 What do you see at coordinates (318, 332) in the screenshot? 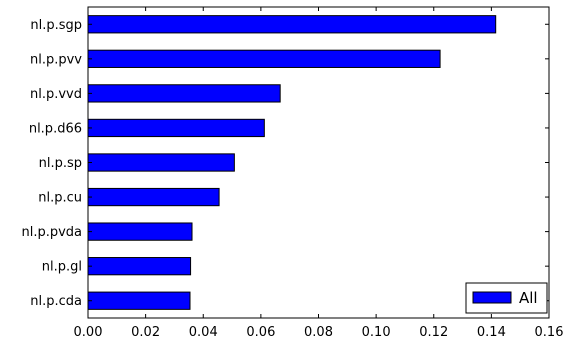
I see `x-tick-label: 0.08` at bounding box center [318, 332].